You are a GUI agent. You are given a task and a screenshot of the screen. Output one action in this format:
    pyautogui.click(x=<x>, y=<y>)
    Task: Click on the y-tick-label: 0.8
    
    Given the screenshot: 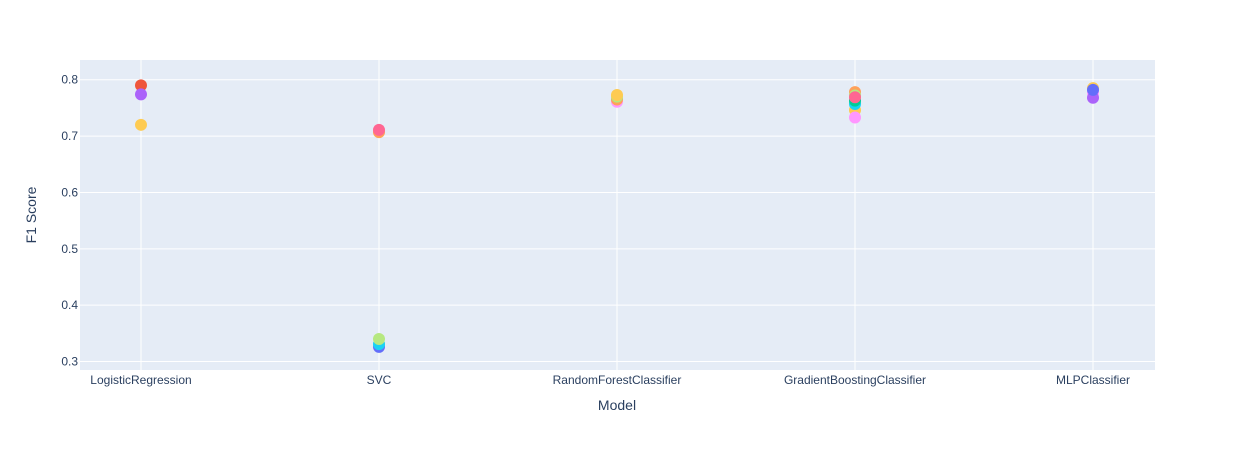 What is the action you would take?
    pyautogui.click(x=69, y=80)
    